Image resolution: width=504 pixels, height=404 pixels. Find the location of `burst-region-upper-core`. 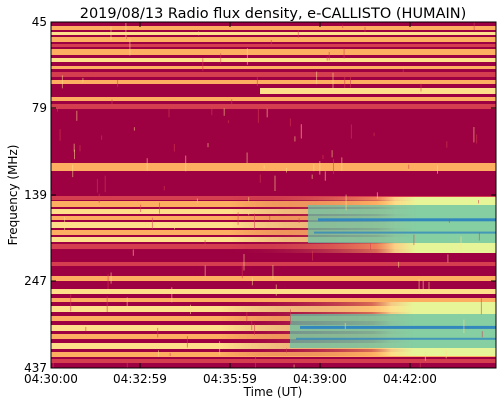

burst-region-upper-core is located at coordinates (402, 224).